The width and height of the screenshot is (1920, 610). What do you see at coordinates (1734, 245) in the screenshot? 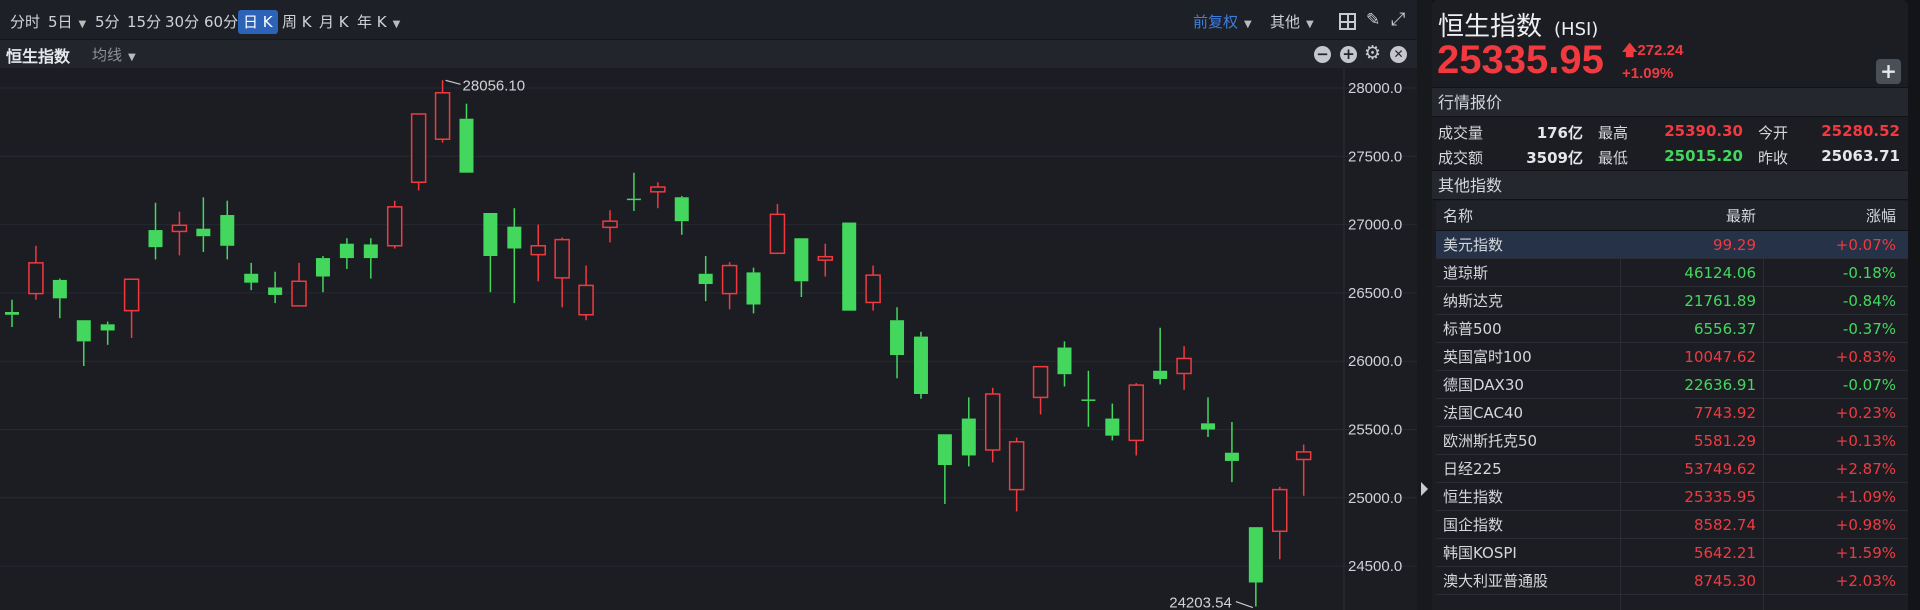
I see `index-last: 99.29` at bounding box center [1734, 245].